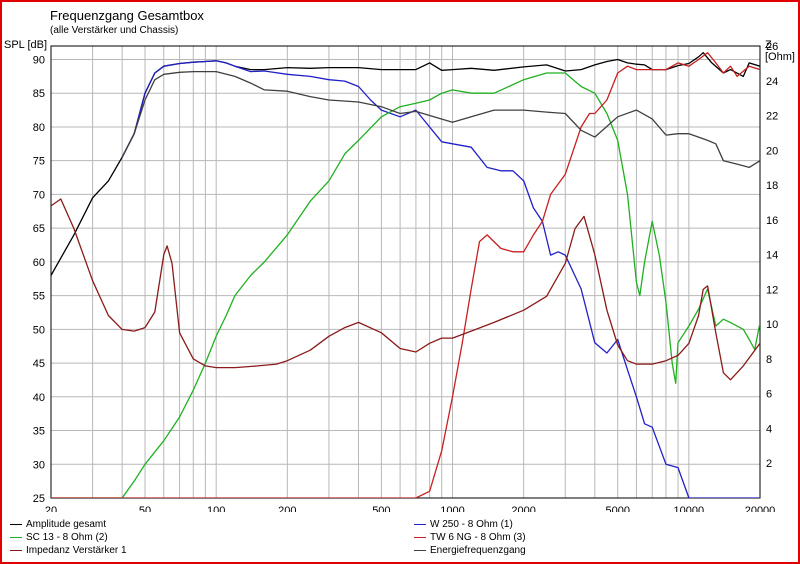 This screenshot has height=564, width=800. Describe the element at coordinates (772, 325) in the screenshot. I see `y2-tick-label: 10` at that location.